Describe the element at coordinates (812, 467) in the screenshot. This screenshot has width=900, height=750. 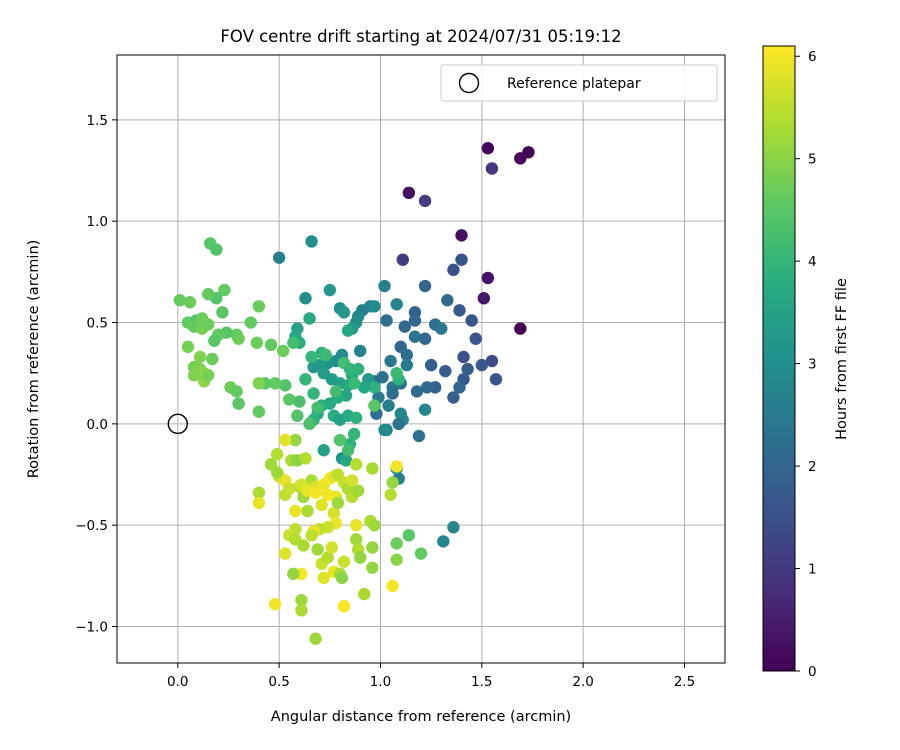
I see `colorbar-tick-label: 2` at that location.